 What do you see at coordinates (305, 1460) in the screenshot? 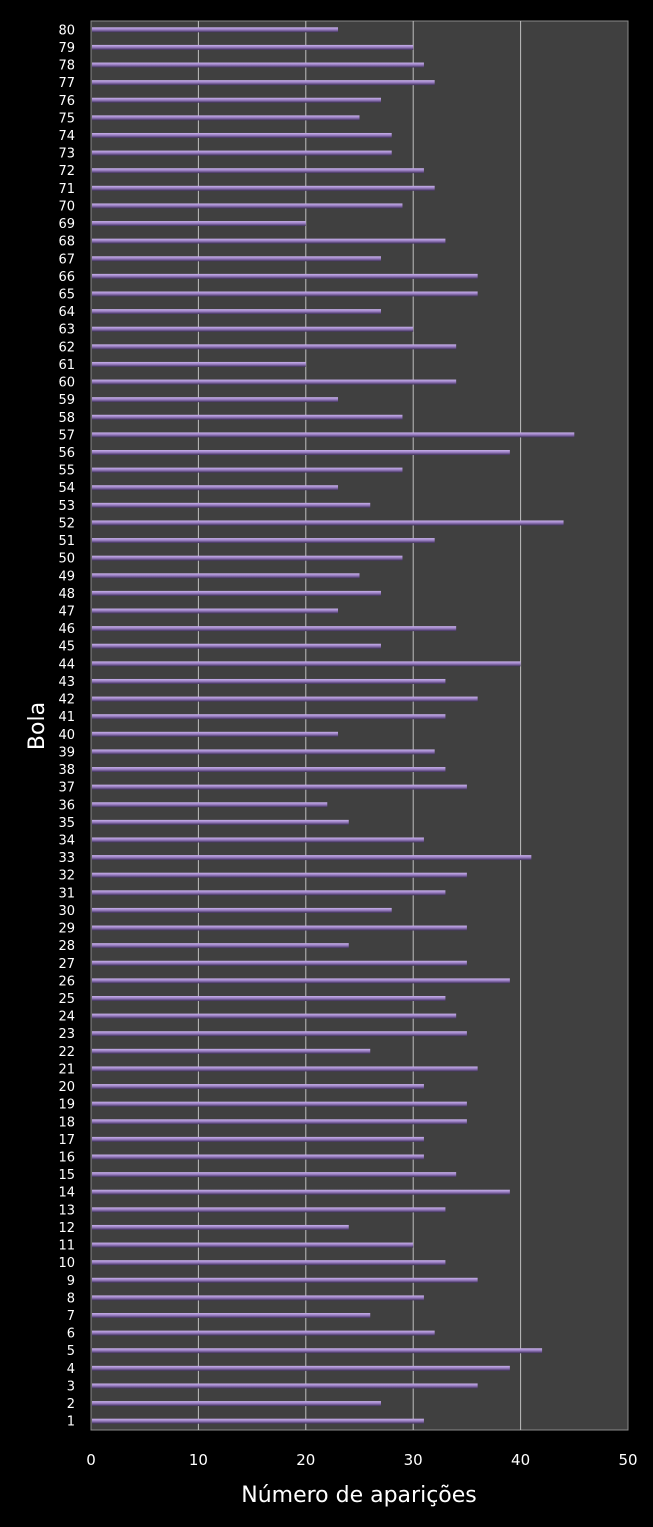
I see `x-tick-label: 20` at bounding box center [305, 1460].